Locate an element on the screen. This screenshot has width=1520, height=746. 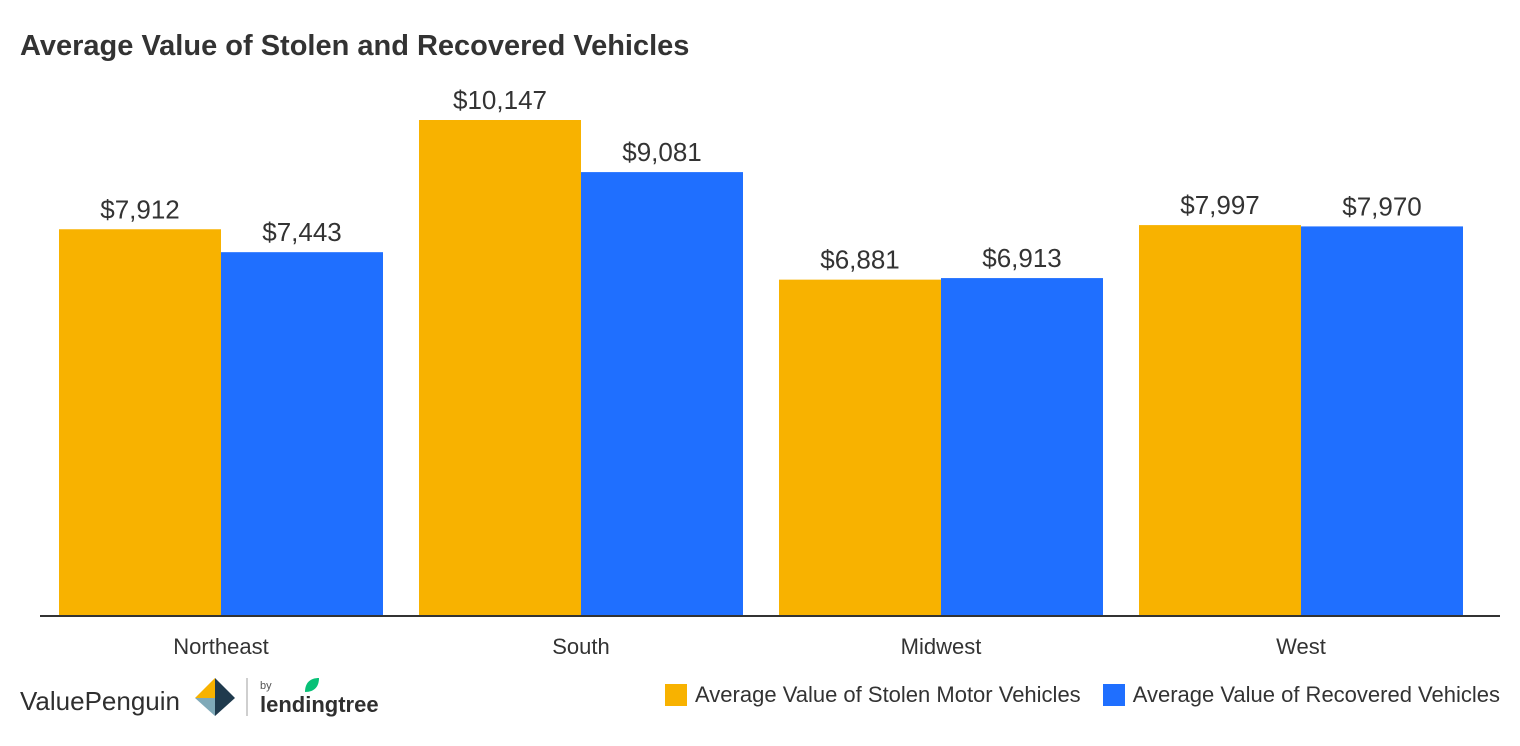
legend-swatch-recovered is located at coordinates (1113, 695).